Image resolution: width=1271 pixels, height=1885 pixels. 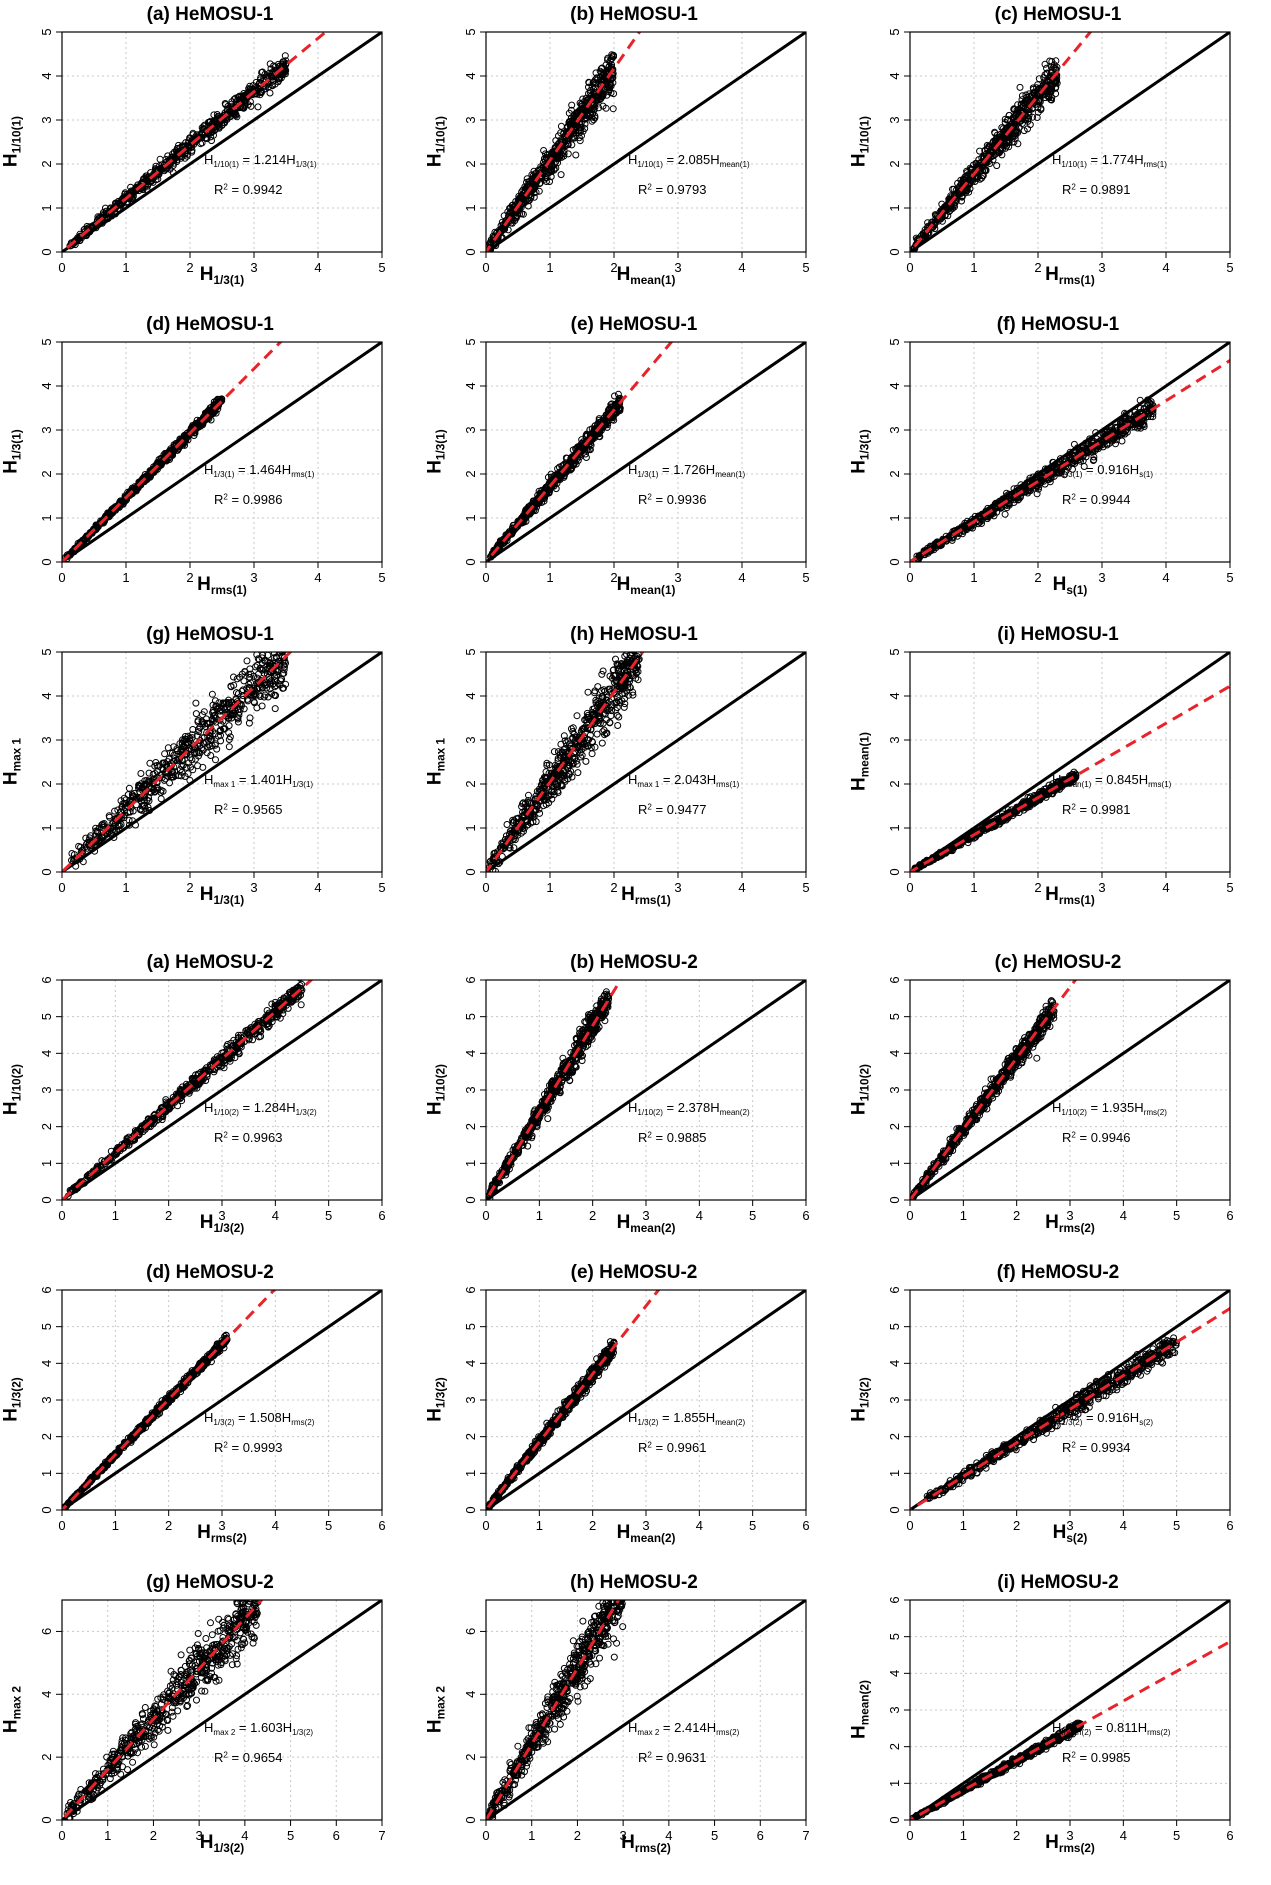 I want to click on plot-area, so click(x=1070, y=452).